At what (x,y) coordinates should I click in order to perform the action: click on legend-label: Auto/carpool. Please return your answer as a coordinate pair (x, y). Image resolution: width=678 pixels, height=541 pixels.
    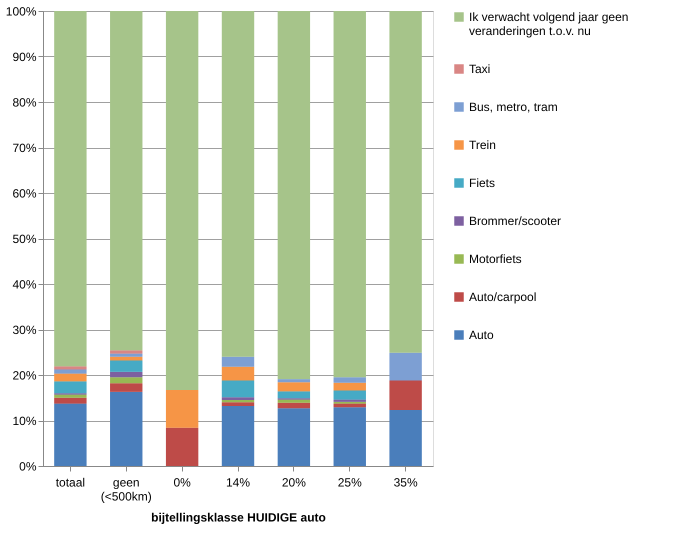
    Looking at the image, I should click on (502, 297).